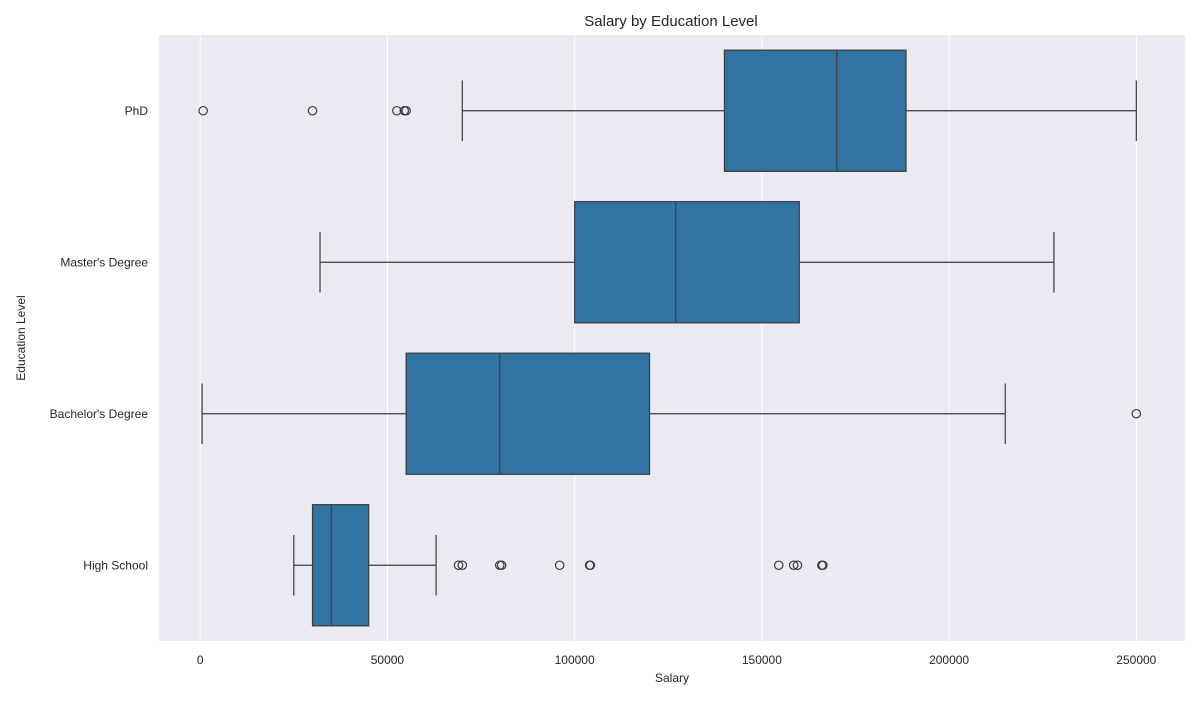  What do you see at coordinates (575, 660) in the screenshot?
I see `x-tick-label: 100000` at bounding box center [575, 660].